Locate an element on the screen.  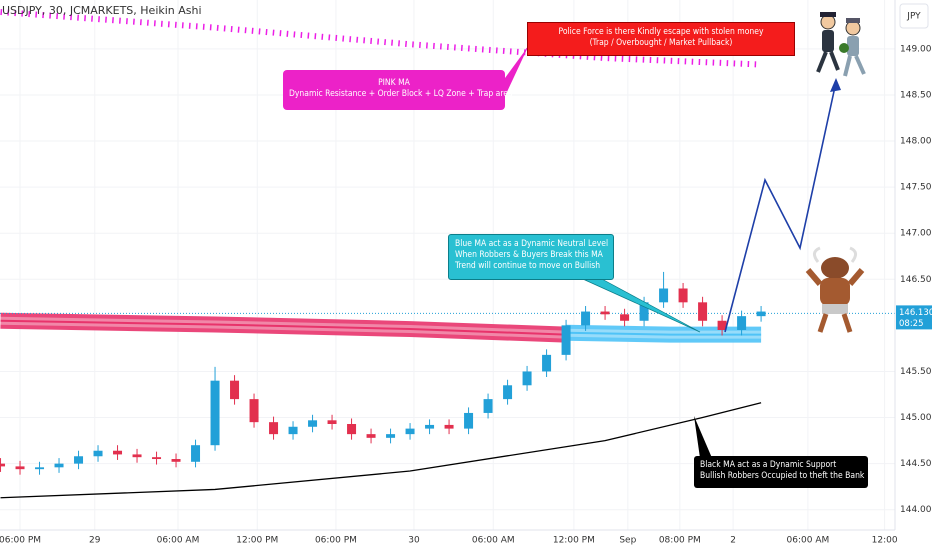
y-tick-label: 147.000 is located at coordinates (916, 234).